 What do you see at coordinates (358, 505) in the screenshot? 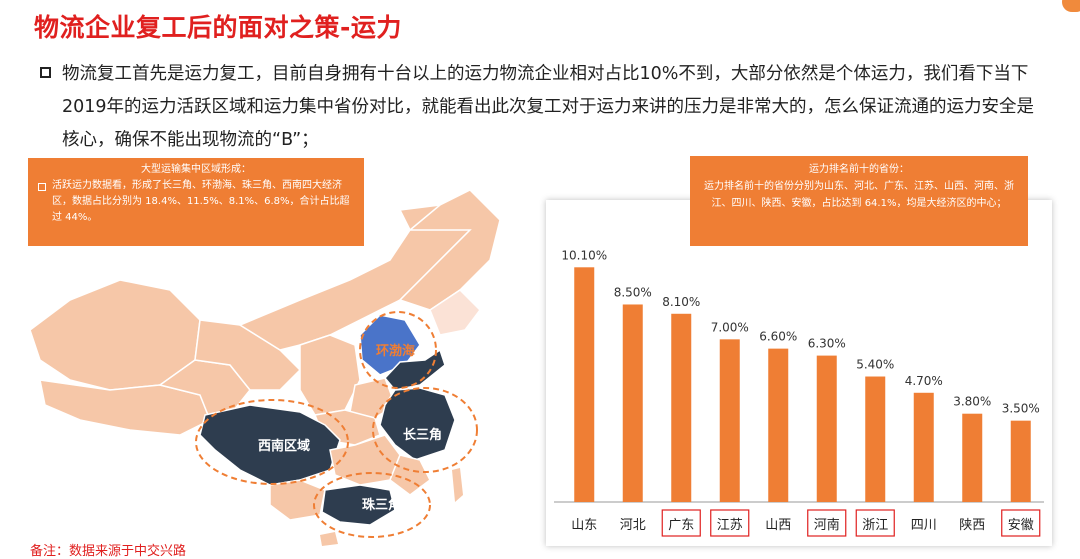
I see `map-region-zhusanjiao` at bounding box center [358, 505].